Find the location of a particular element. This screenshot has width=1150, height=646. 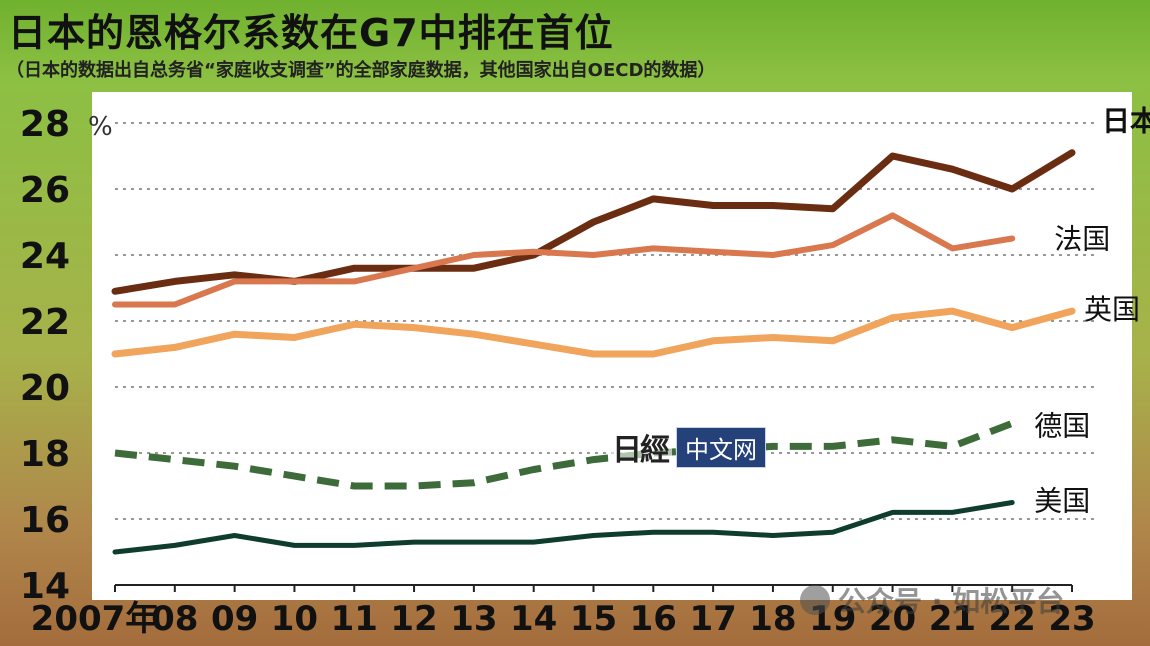

y-tick-label: 16 is located at coordinates (45, 520).